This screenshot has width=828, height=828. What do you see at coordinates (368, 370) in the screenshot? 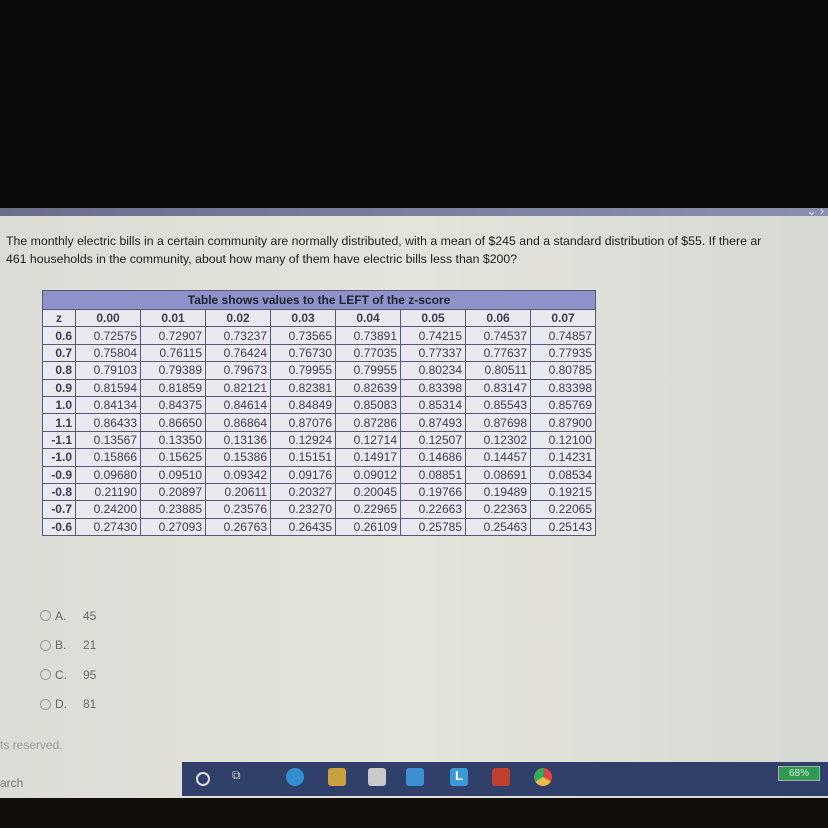
I see `probability-cell: 0.79955` at bounding box center [368, 370].